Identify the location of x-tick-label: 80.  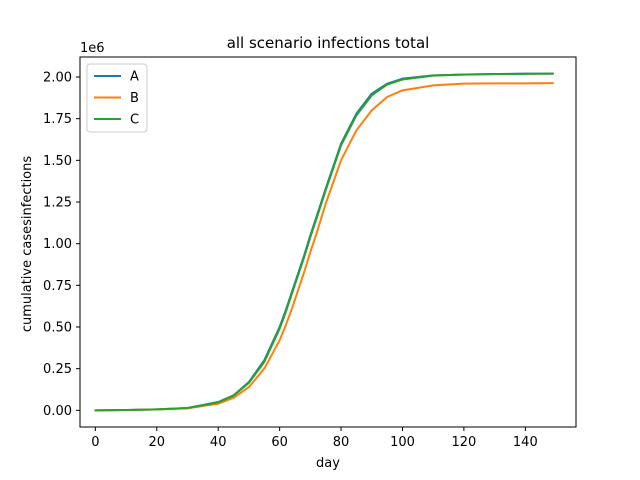
(341, 442).